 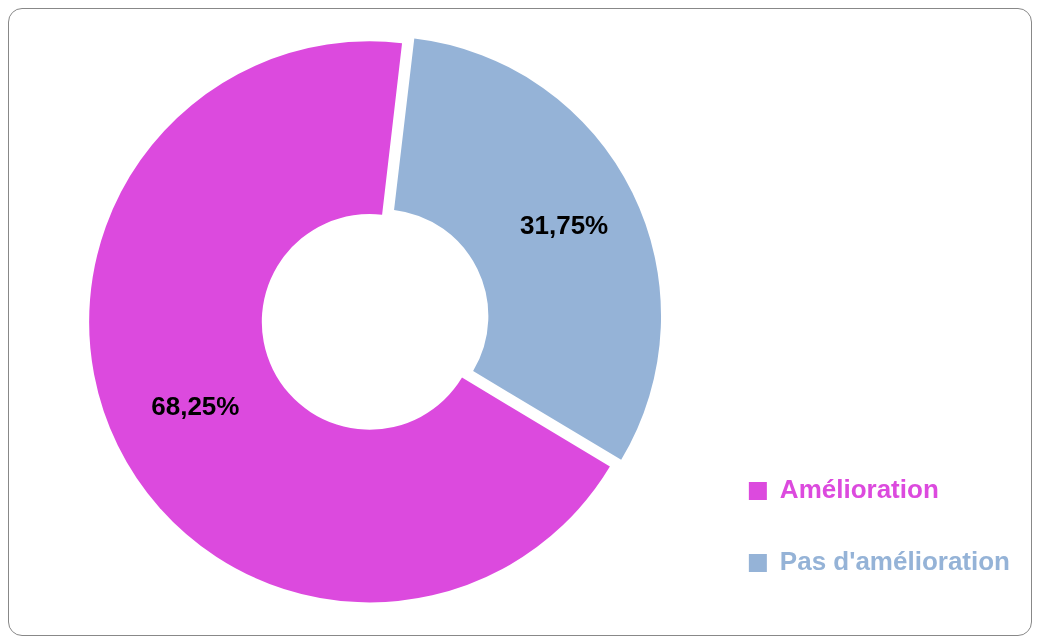 I want to click on data-label: 68,25%, so click(x=195, y=405).